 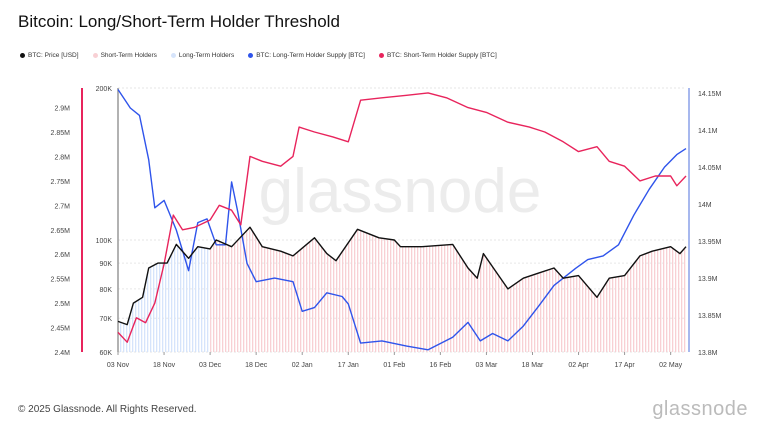 What do you see at coordinates (708, 279) in the screenshot?
I see `lth-tick-label: 13.9M` at bounding box center [708, 279].